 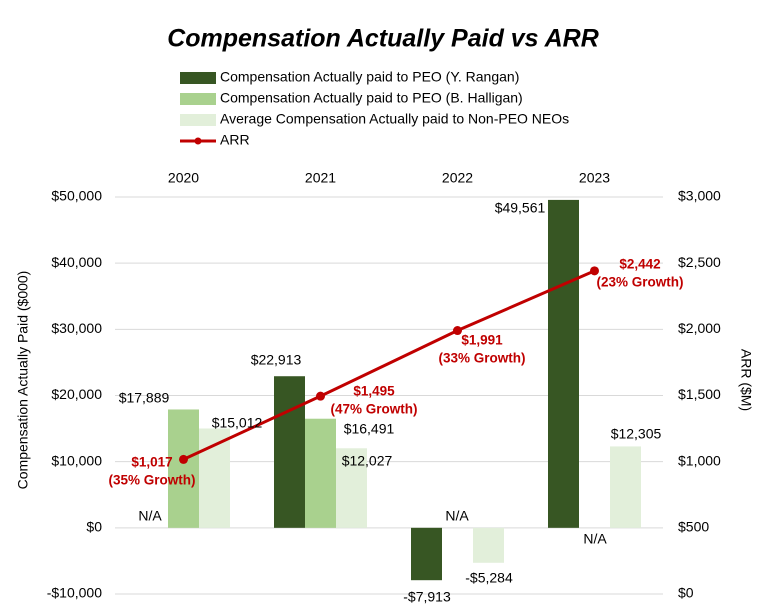 What do you see at coordinates (235, 140) in the screenshot?
I see `legend-label: ARR` at bounding box center [235, 140].